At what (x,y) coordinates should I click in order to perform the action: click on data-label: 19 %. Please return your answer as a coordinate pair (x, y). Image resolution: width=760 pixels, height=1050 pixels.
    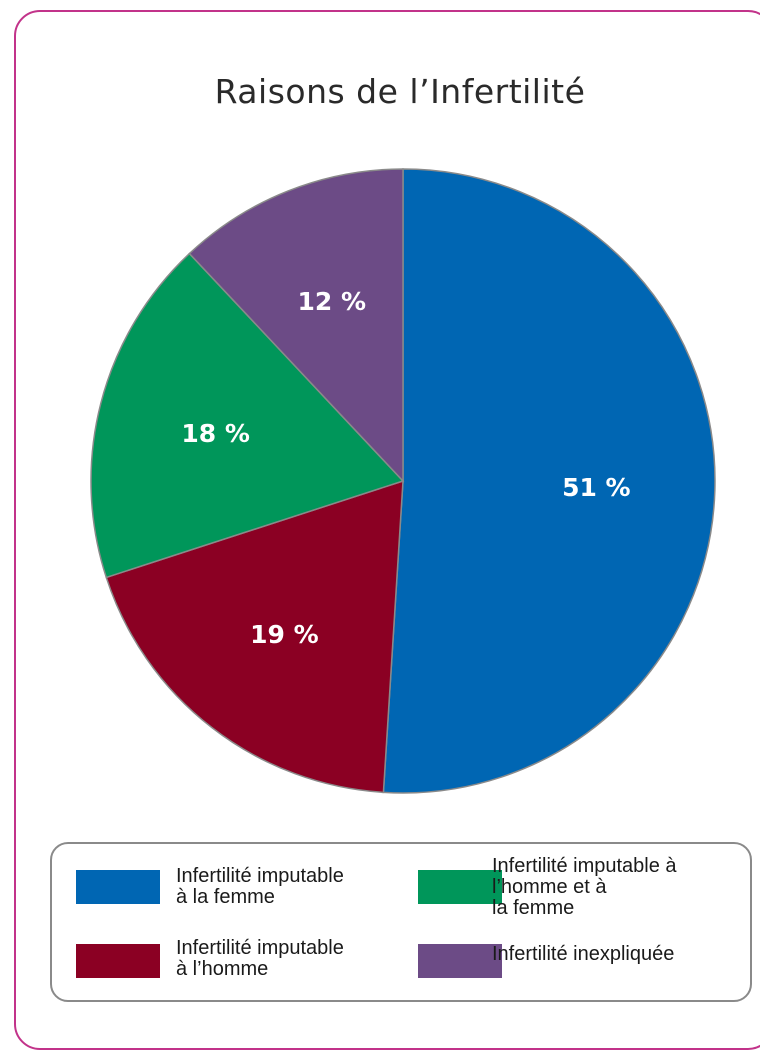
    Looking at the image, I should click on (284, 634).